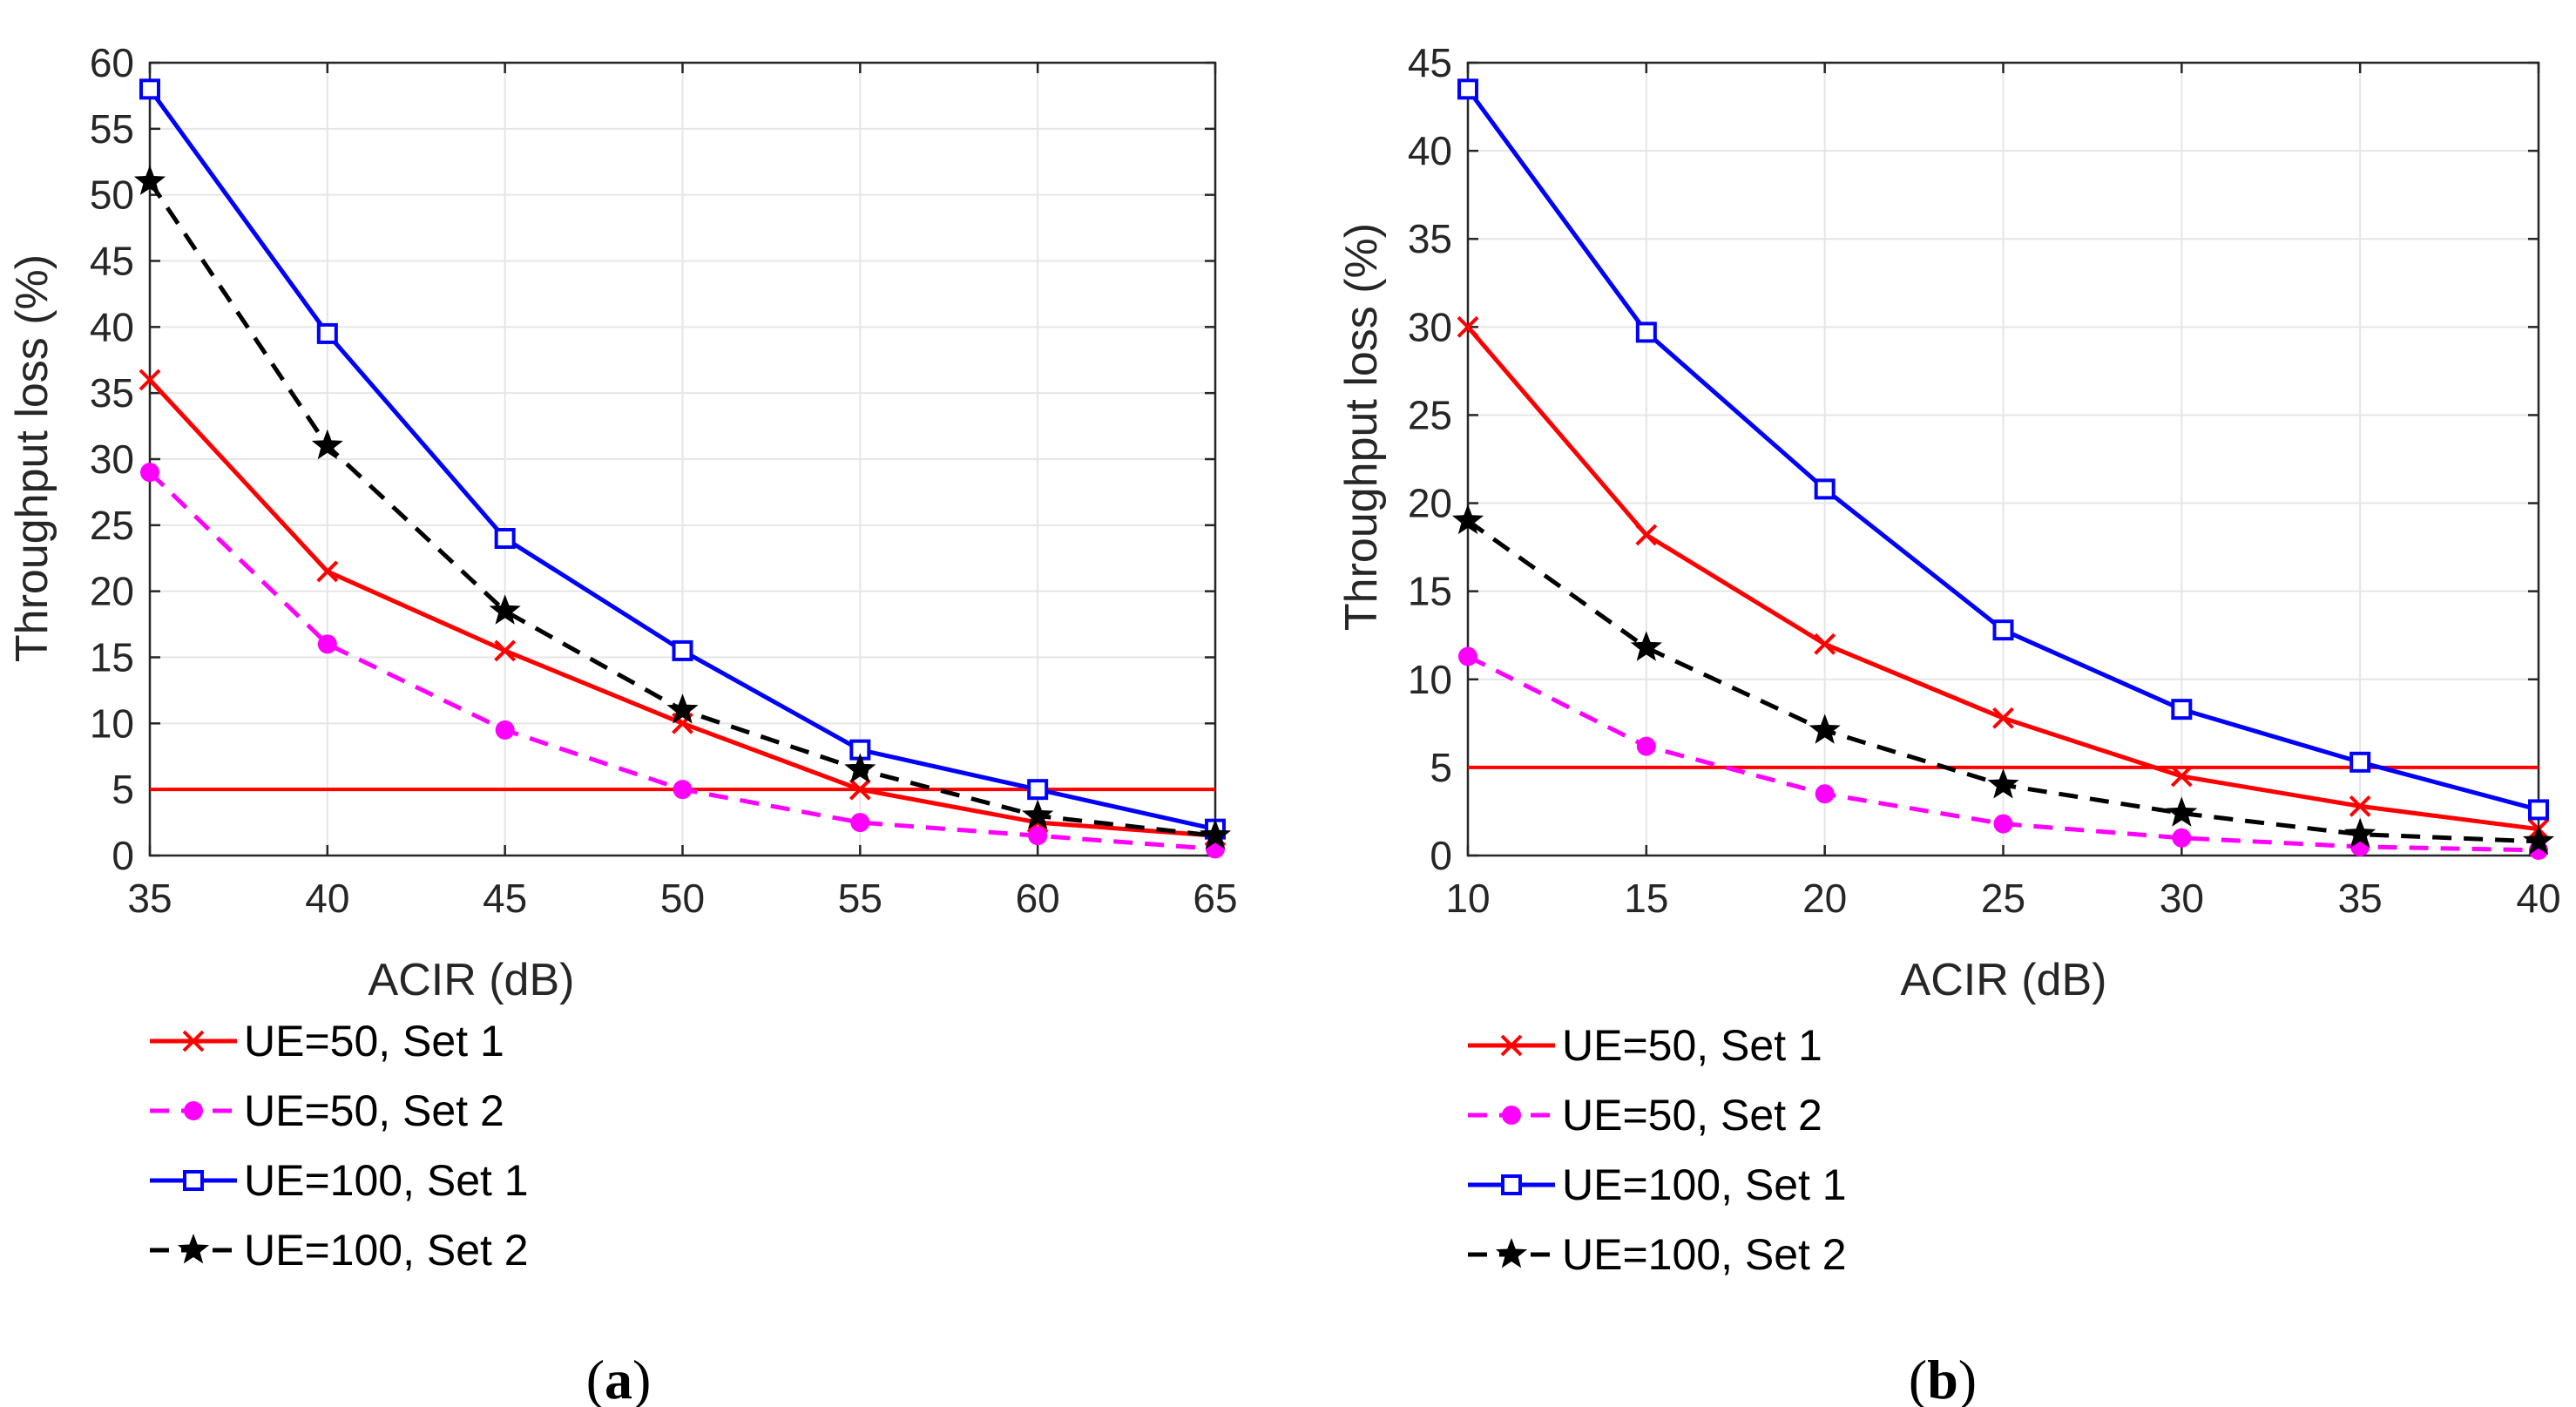  Describe the element at coordinates (2003, 898) in the screenshot. I see `x-tick-label: 25` at that location.